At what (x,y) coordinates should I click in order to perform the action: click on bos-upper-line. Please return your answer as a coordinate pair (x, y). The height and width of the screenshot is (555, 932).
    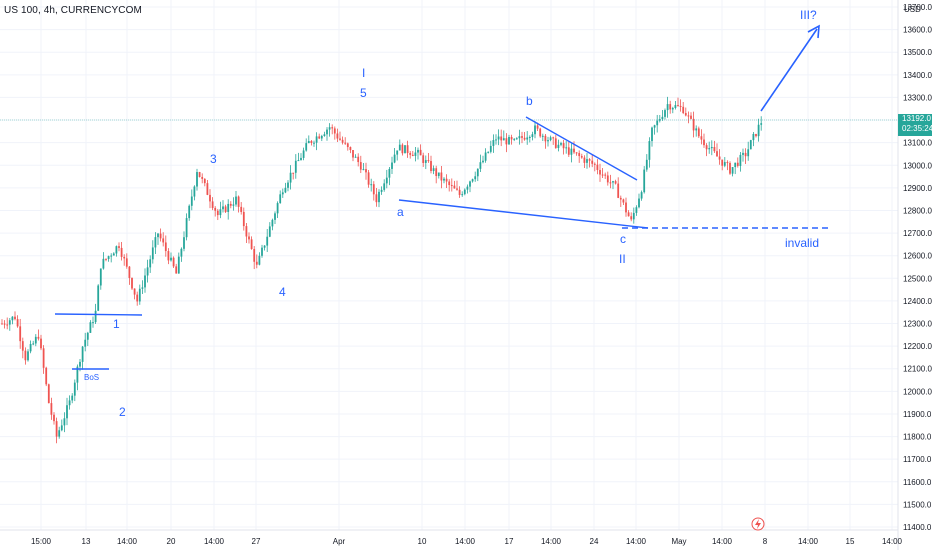
    Looking at the image, I should click on (98, 314).